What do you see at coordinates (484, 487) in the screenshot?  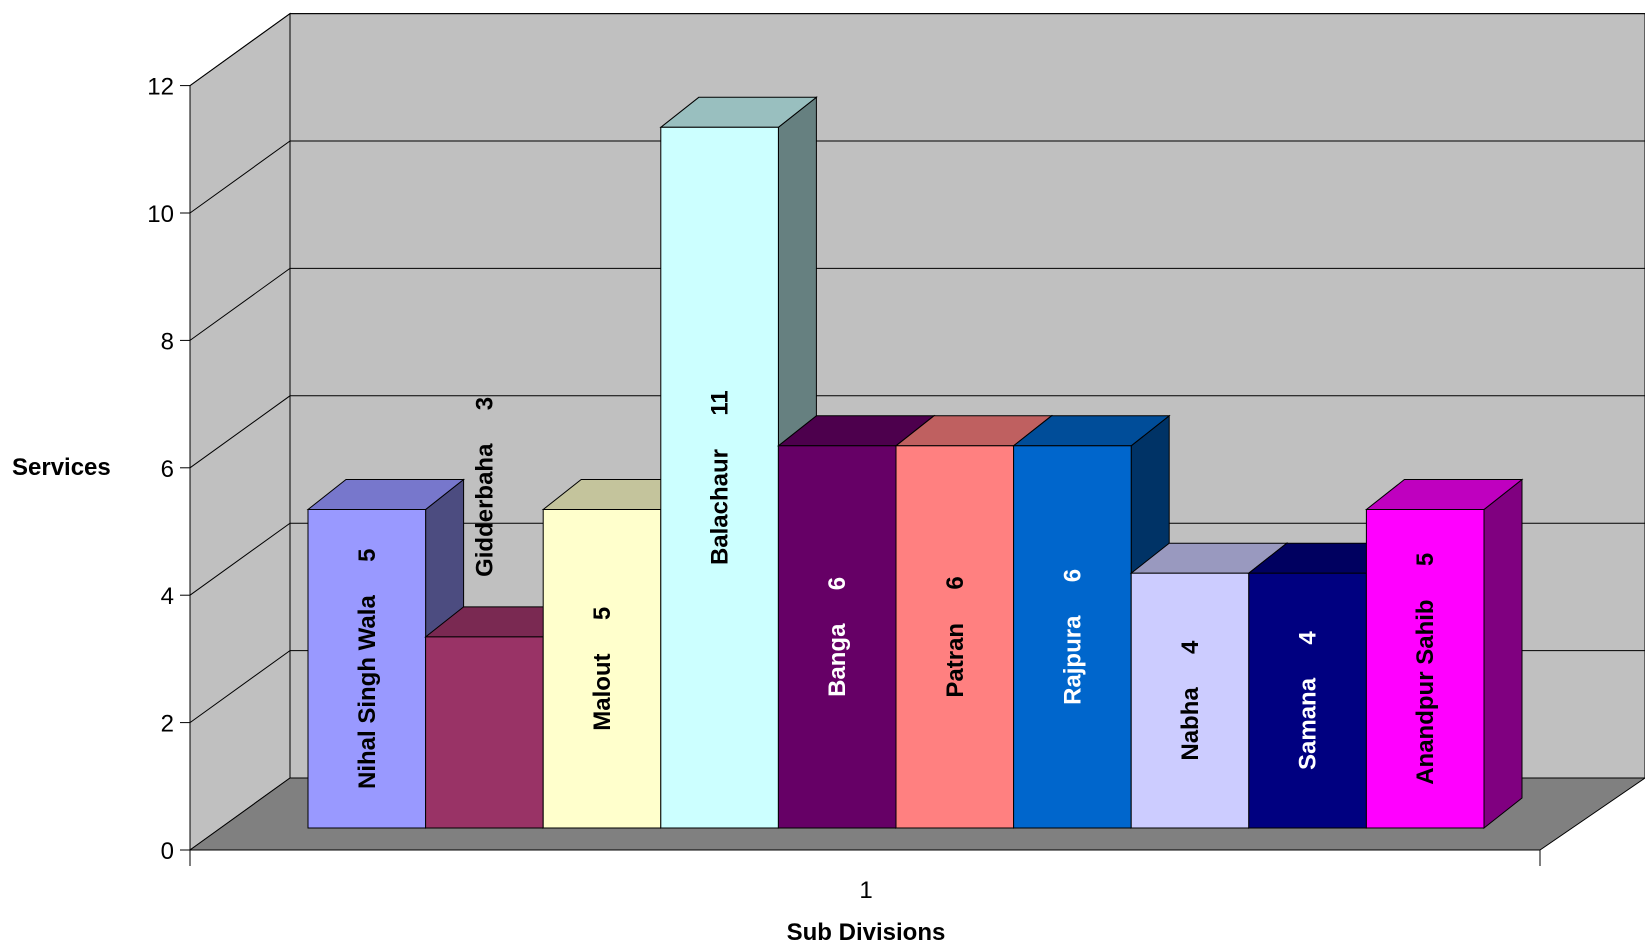 I see `bar-label: Gidderbaha 3` at bounding box center [484, 487].